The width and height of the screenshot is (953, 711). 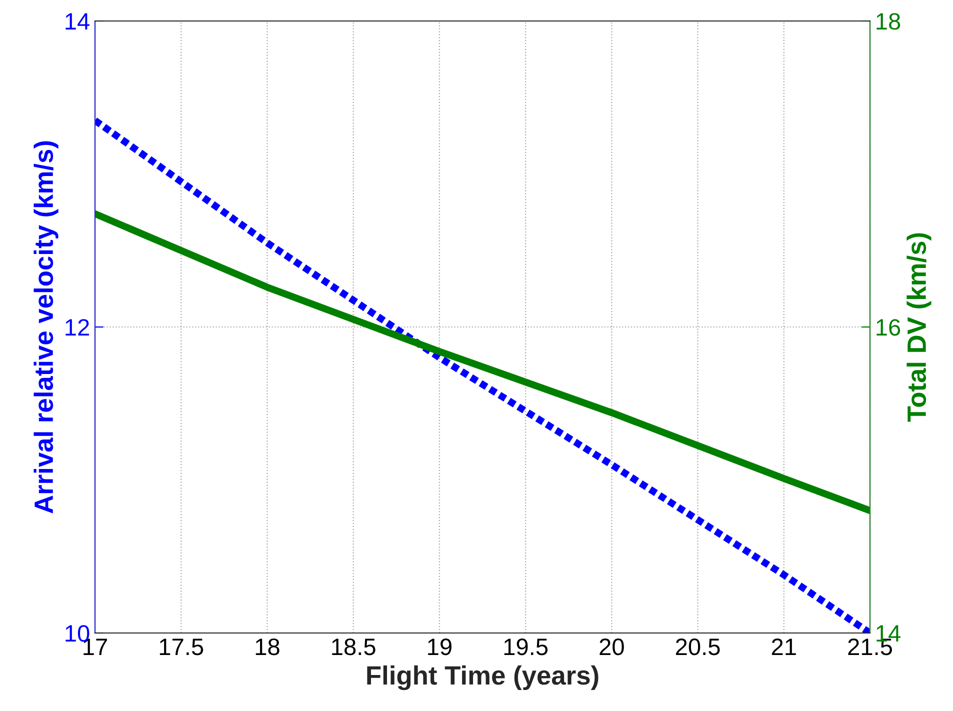 What do you see at coordinates (354, 647) in the screenshot?
I see `x-tick-label: 18.5` at bounding box center [354, 647].